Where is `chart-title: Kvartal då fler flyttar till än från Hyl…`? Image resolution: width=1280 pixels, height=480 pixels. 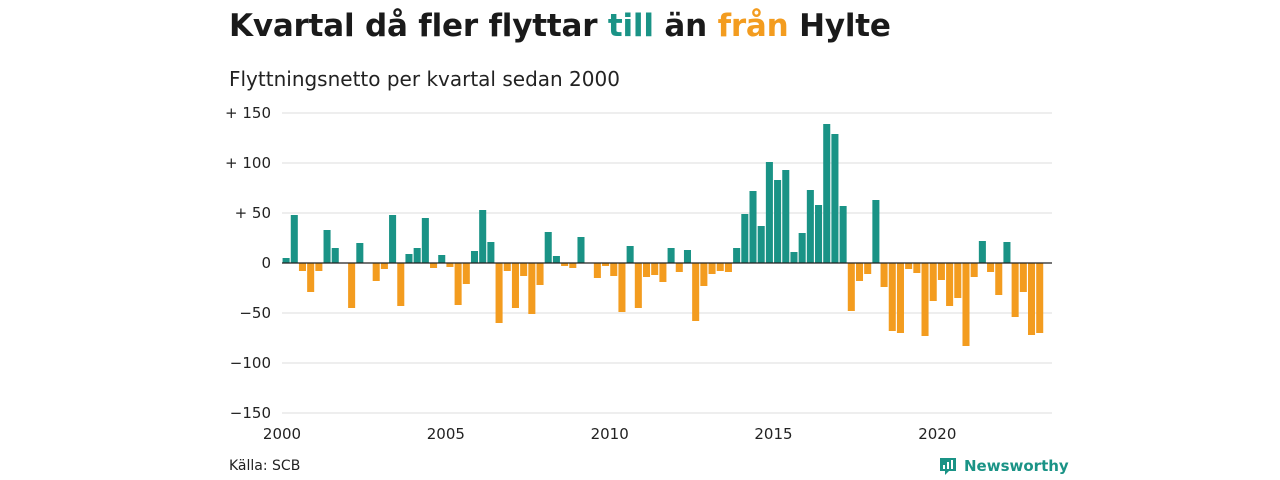 chart-title: Kvartal då fler flyttar till än från Hyl… is located at coordinates (560, 26).